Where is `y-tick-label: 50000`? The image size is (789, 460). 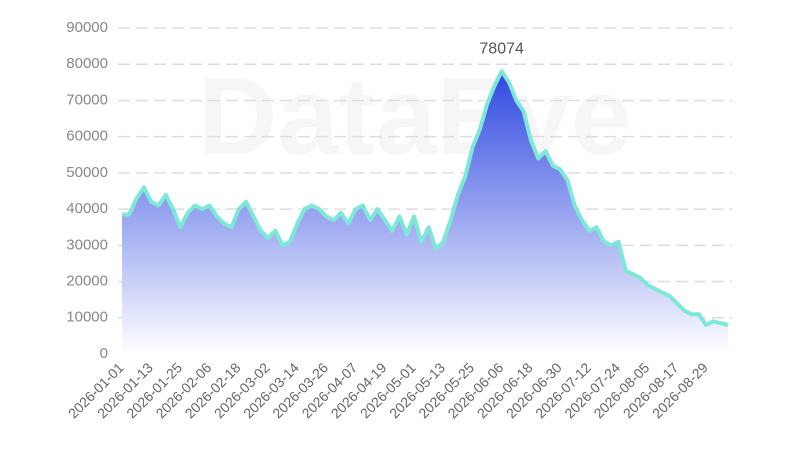
y-tick-label: 50000 is located at coordinates (87, 172).